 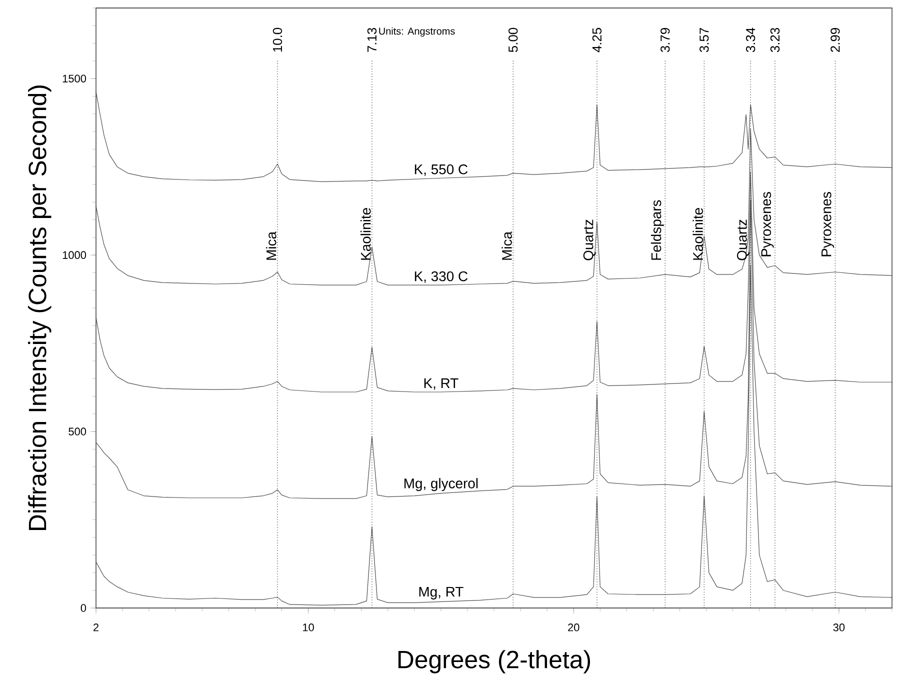 I want to click on annotation: 7.13, so click(x=372, y=40).